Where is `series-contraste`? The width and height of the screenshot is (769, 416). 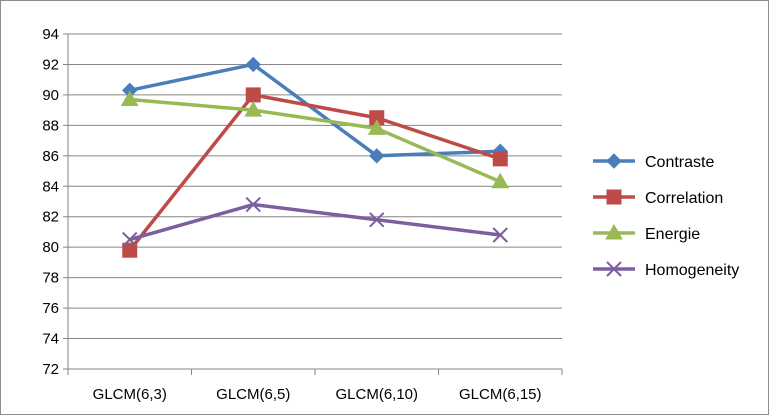
series-contraste is located at coordinates (315, 110).